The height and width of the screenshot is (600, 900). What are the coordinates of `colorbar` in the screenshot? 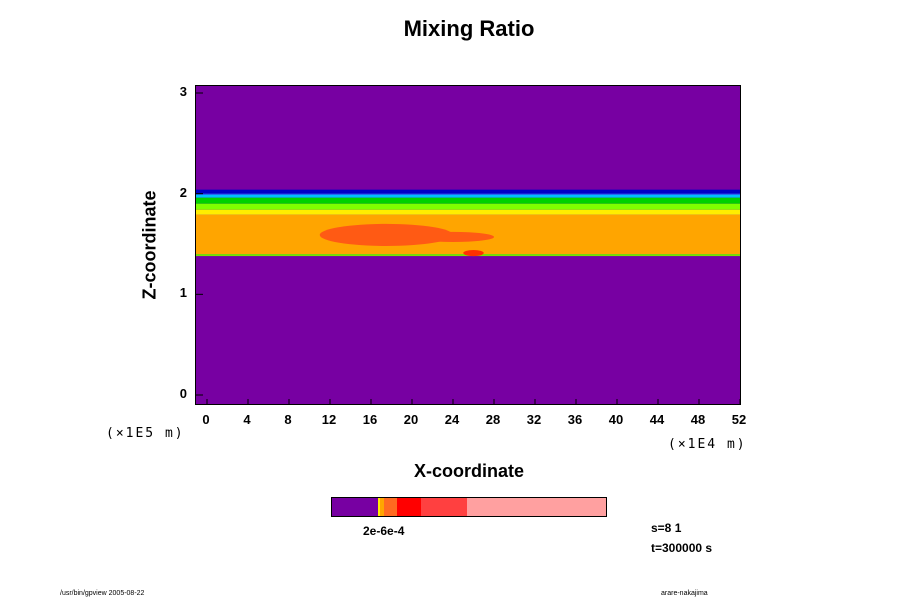 It's located at (469, 507).